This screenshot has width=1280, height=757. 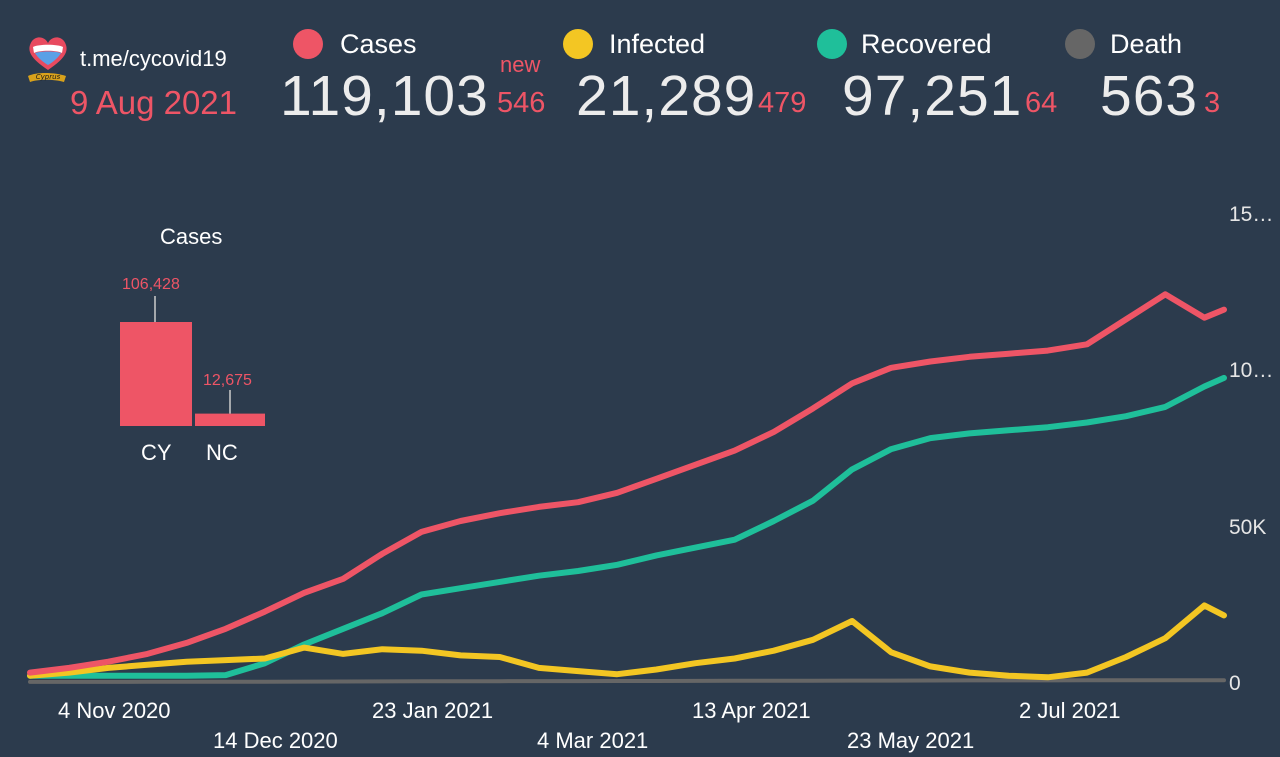 I want to click on x-tick-label: 23 Jan 2021, so click(x=433, y=710).